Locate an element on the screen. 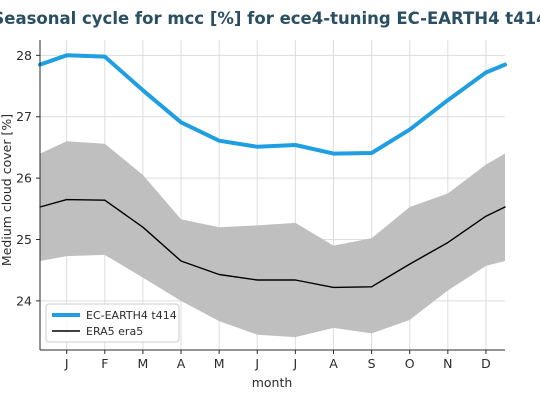  y-tick-label: 26 is located at coordinates (24, 178).